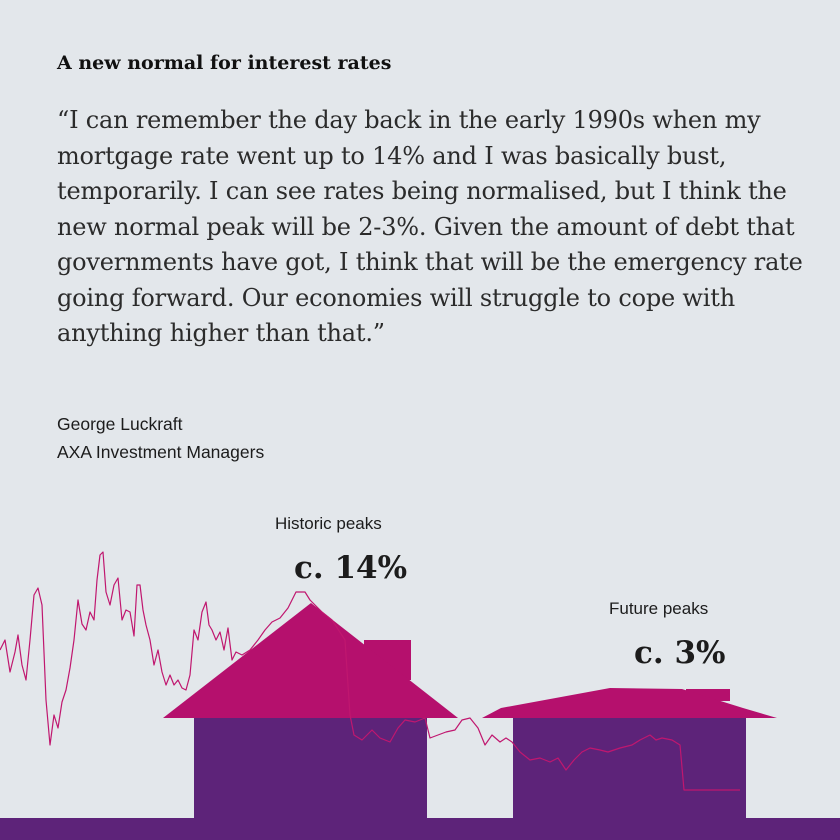  I want to click on future-house, so click(629, 757).